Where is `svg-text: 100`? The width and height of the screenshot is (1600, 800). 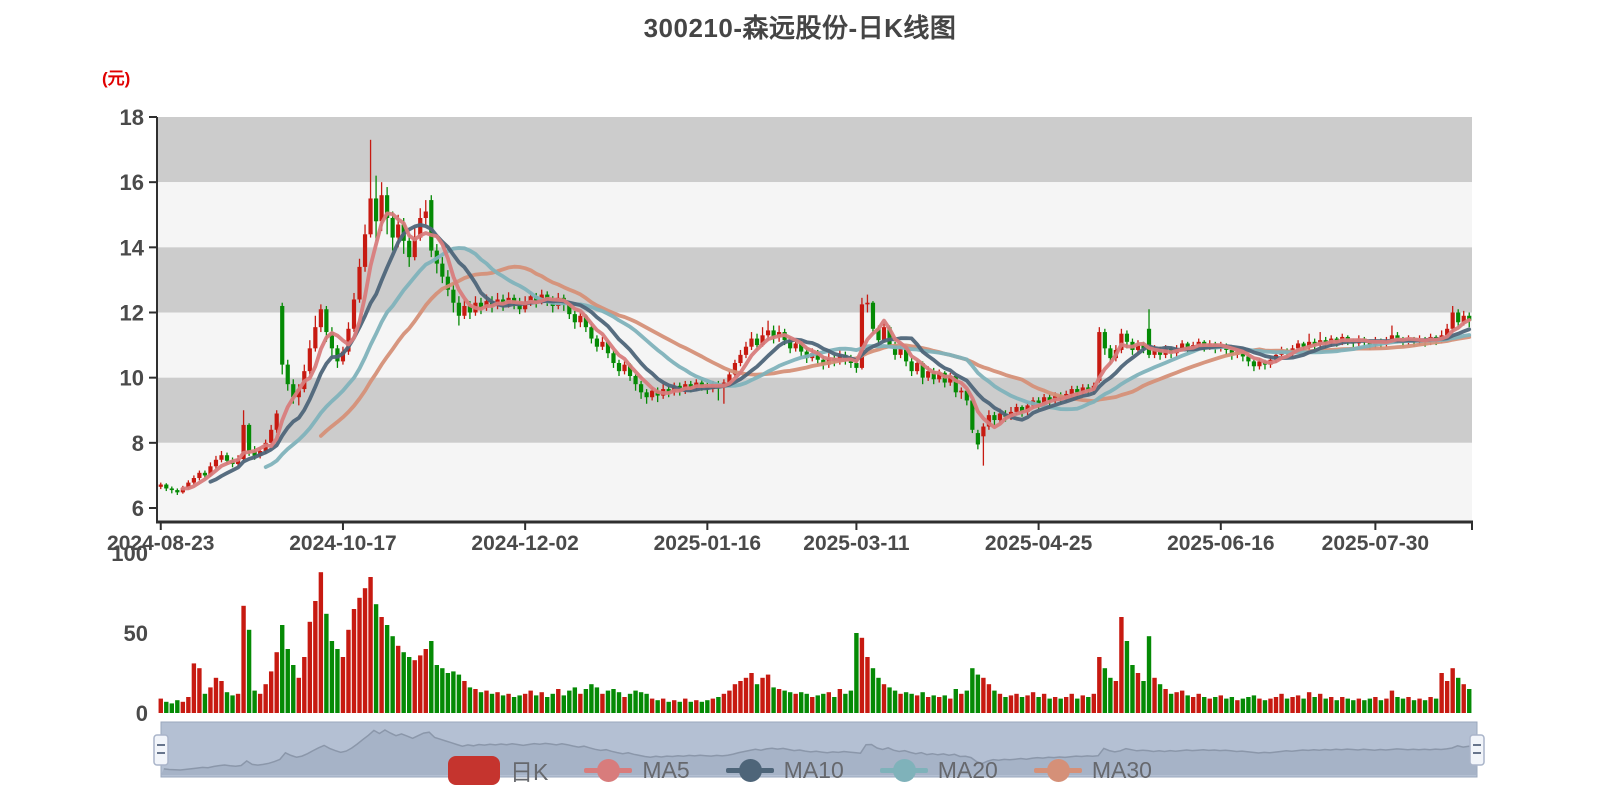
svg-text: 100 is located at coordinates (129, 553).